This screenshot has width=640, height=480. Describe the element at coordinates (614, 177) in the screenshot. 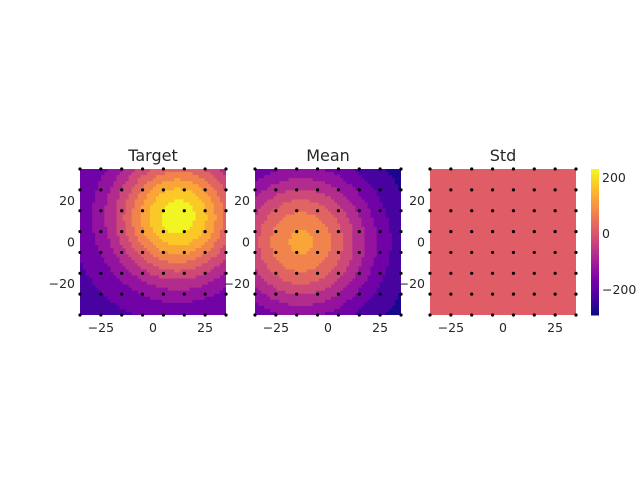

I see `colorbar-tick-label: 200` at that location.